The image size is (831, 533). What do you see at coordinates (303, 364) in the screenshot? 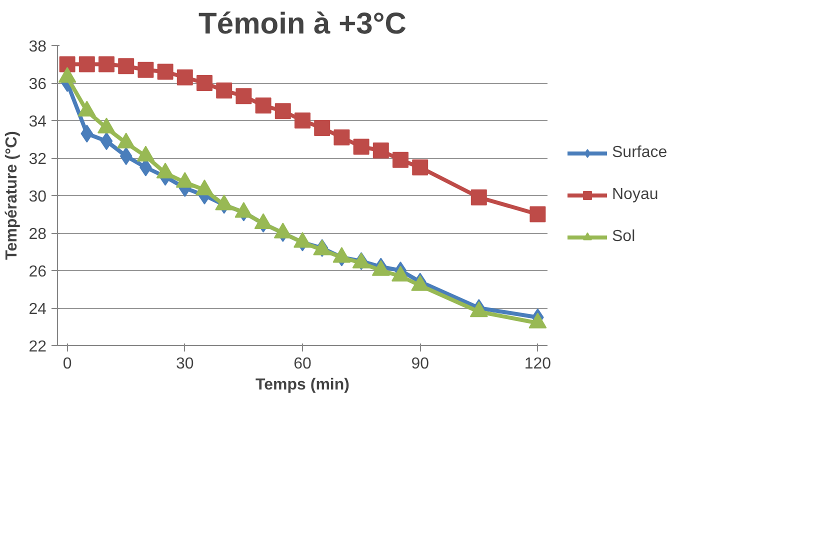
I see `x-tick-label: 60` at bounding box center [303, 364].